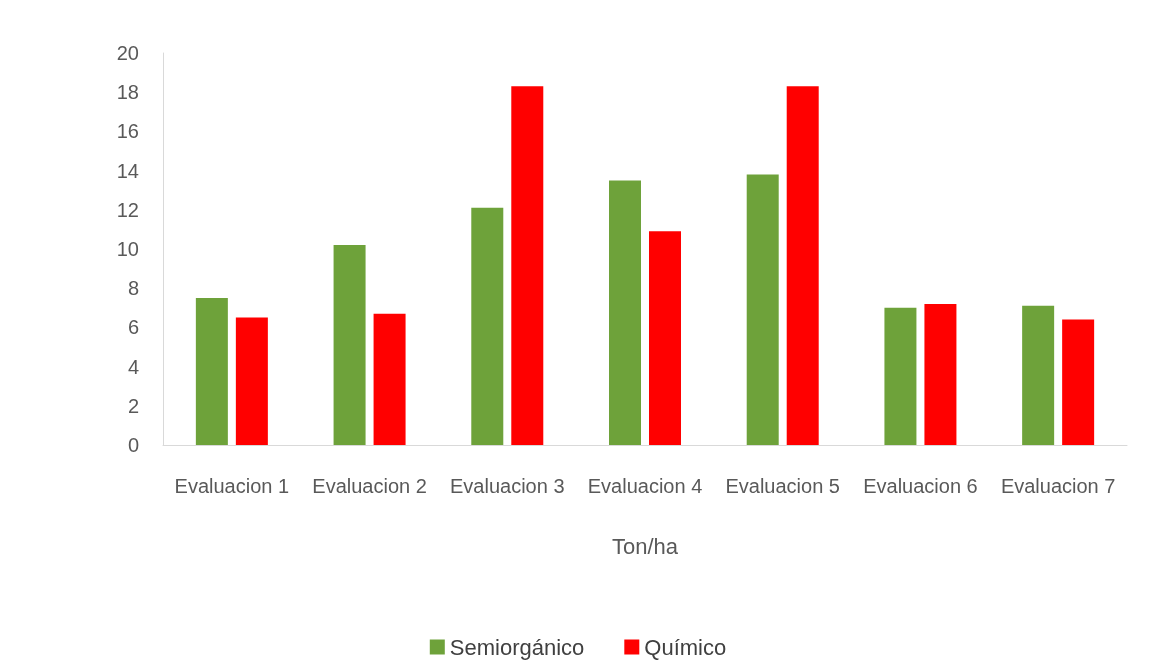 This screenshot has width=1156, height=671. I want to click on y-tick-label: 6, so click(133, 327).